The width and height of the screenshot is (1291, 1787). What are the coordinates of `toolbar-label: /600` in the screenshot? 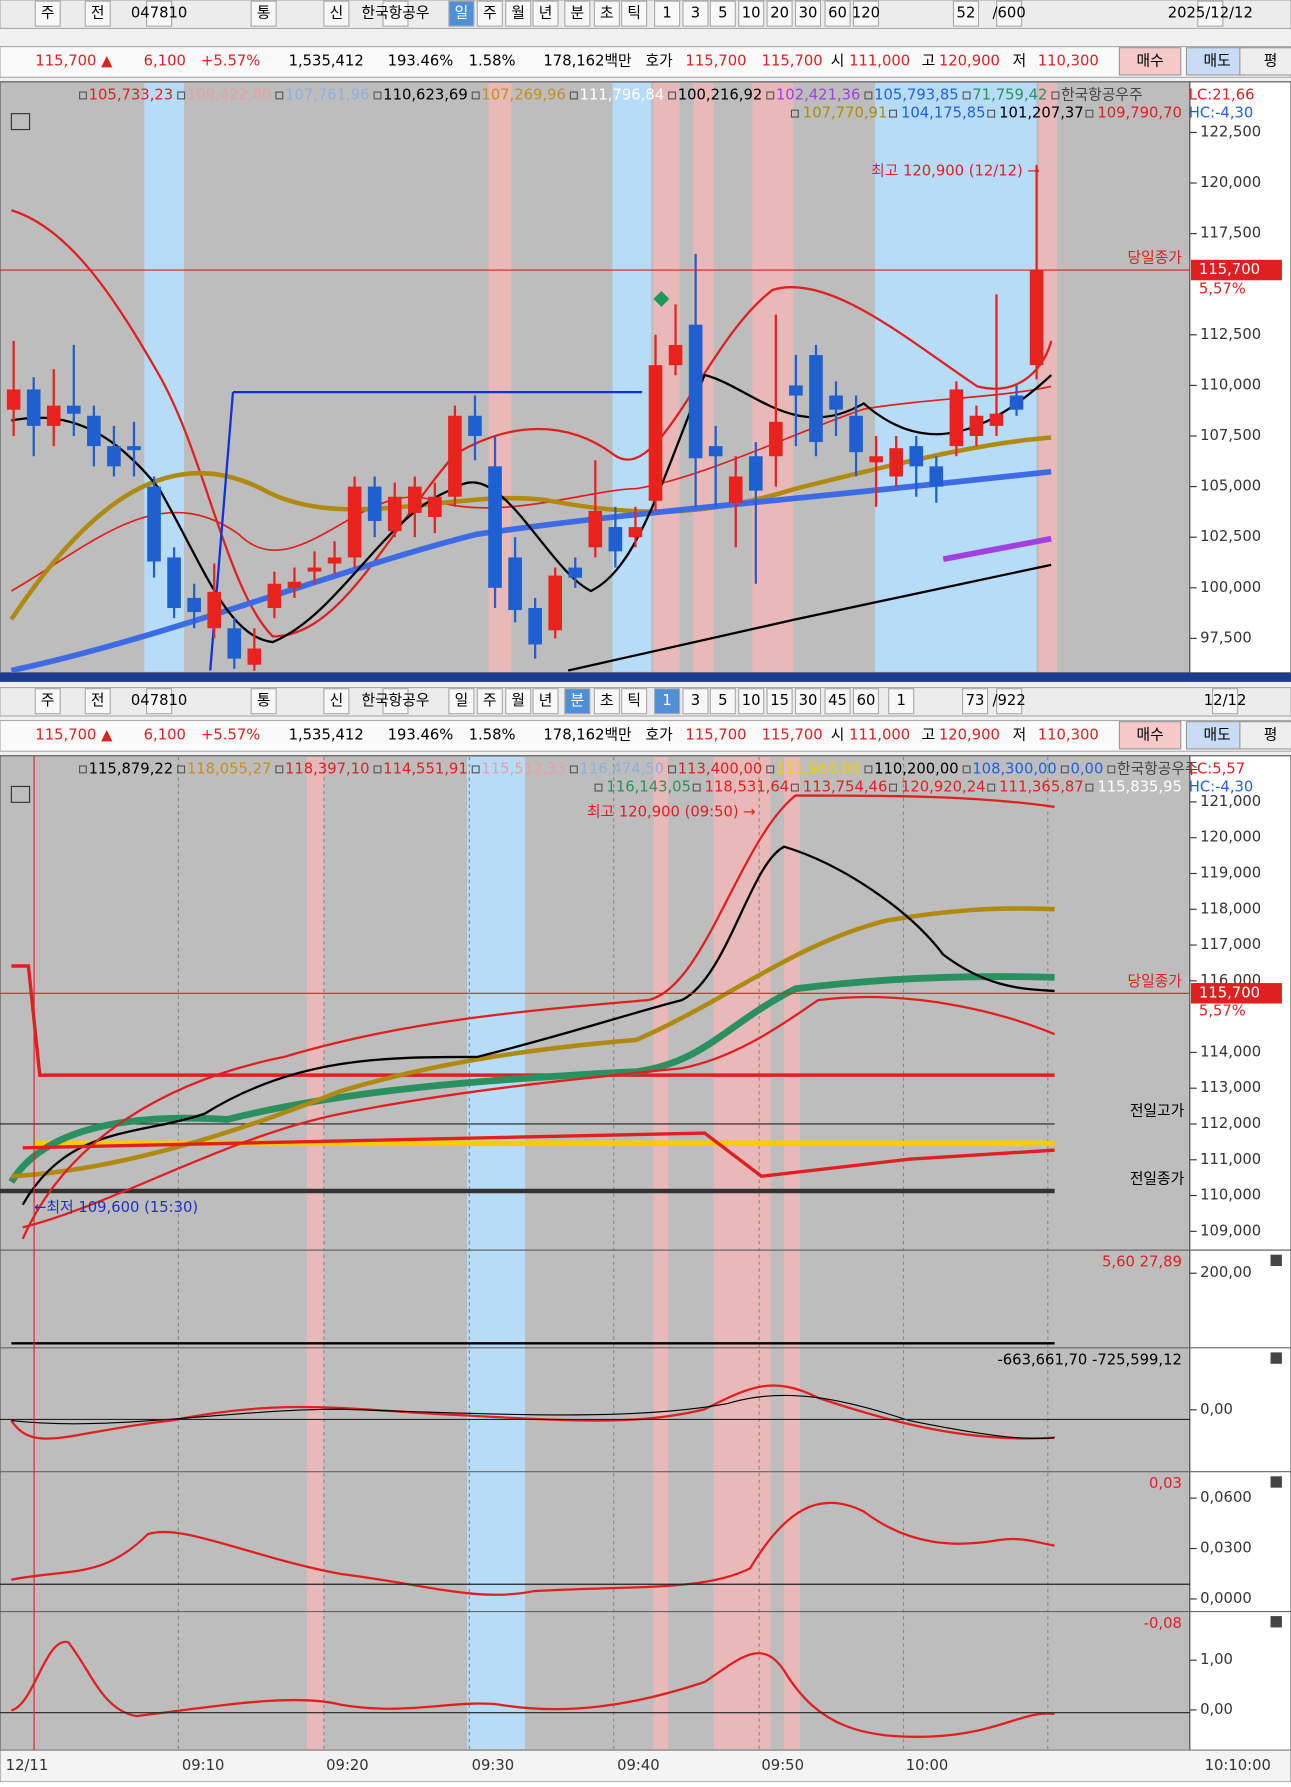 It's located at (1009, 13).